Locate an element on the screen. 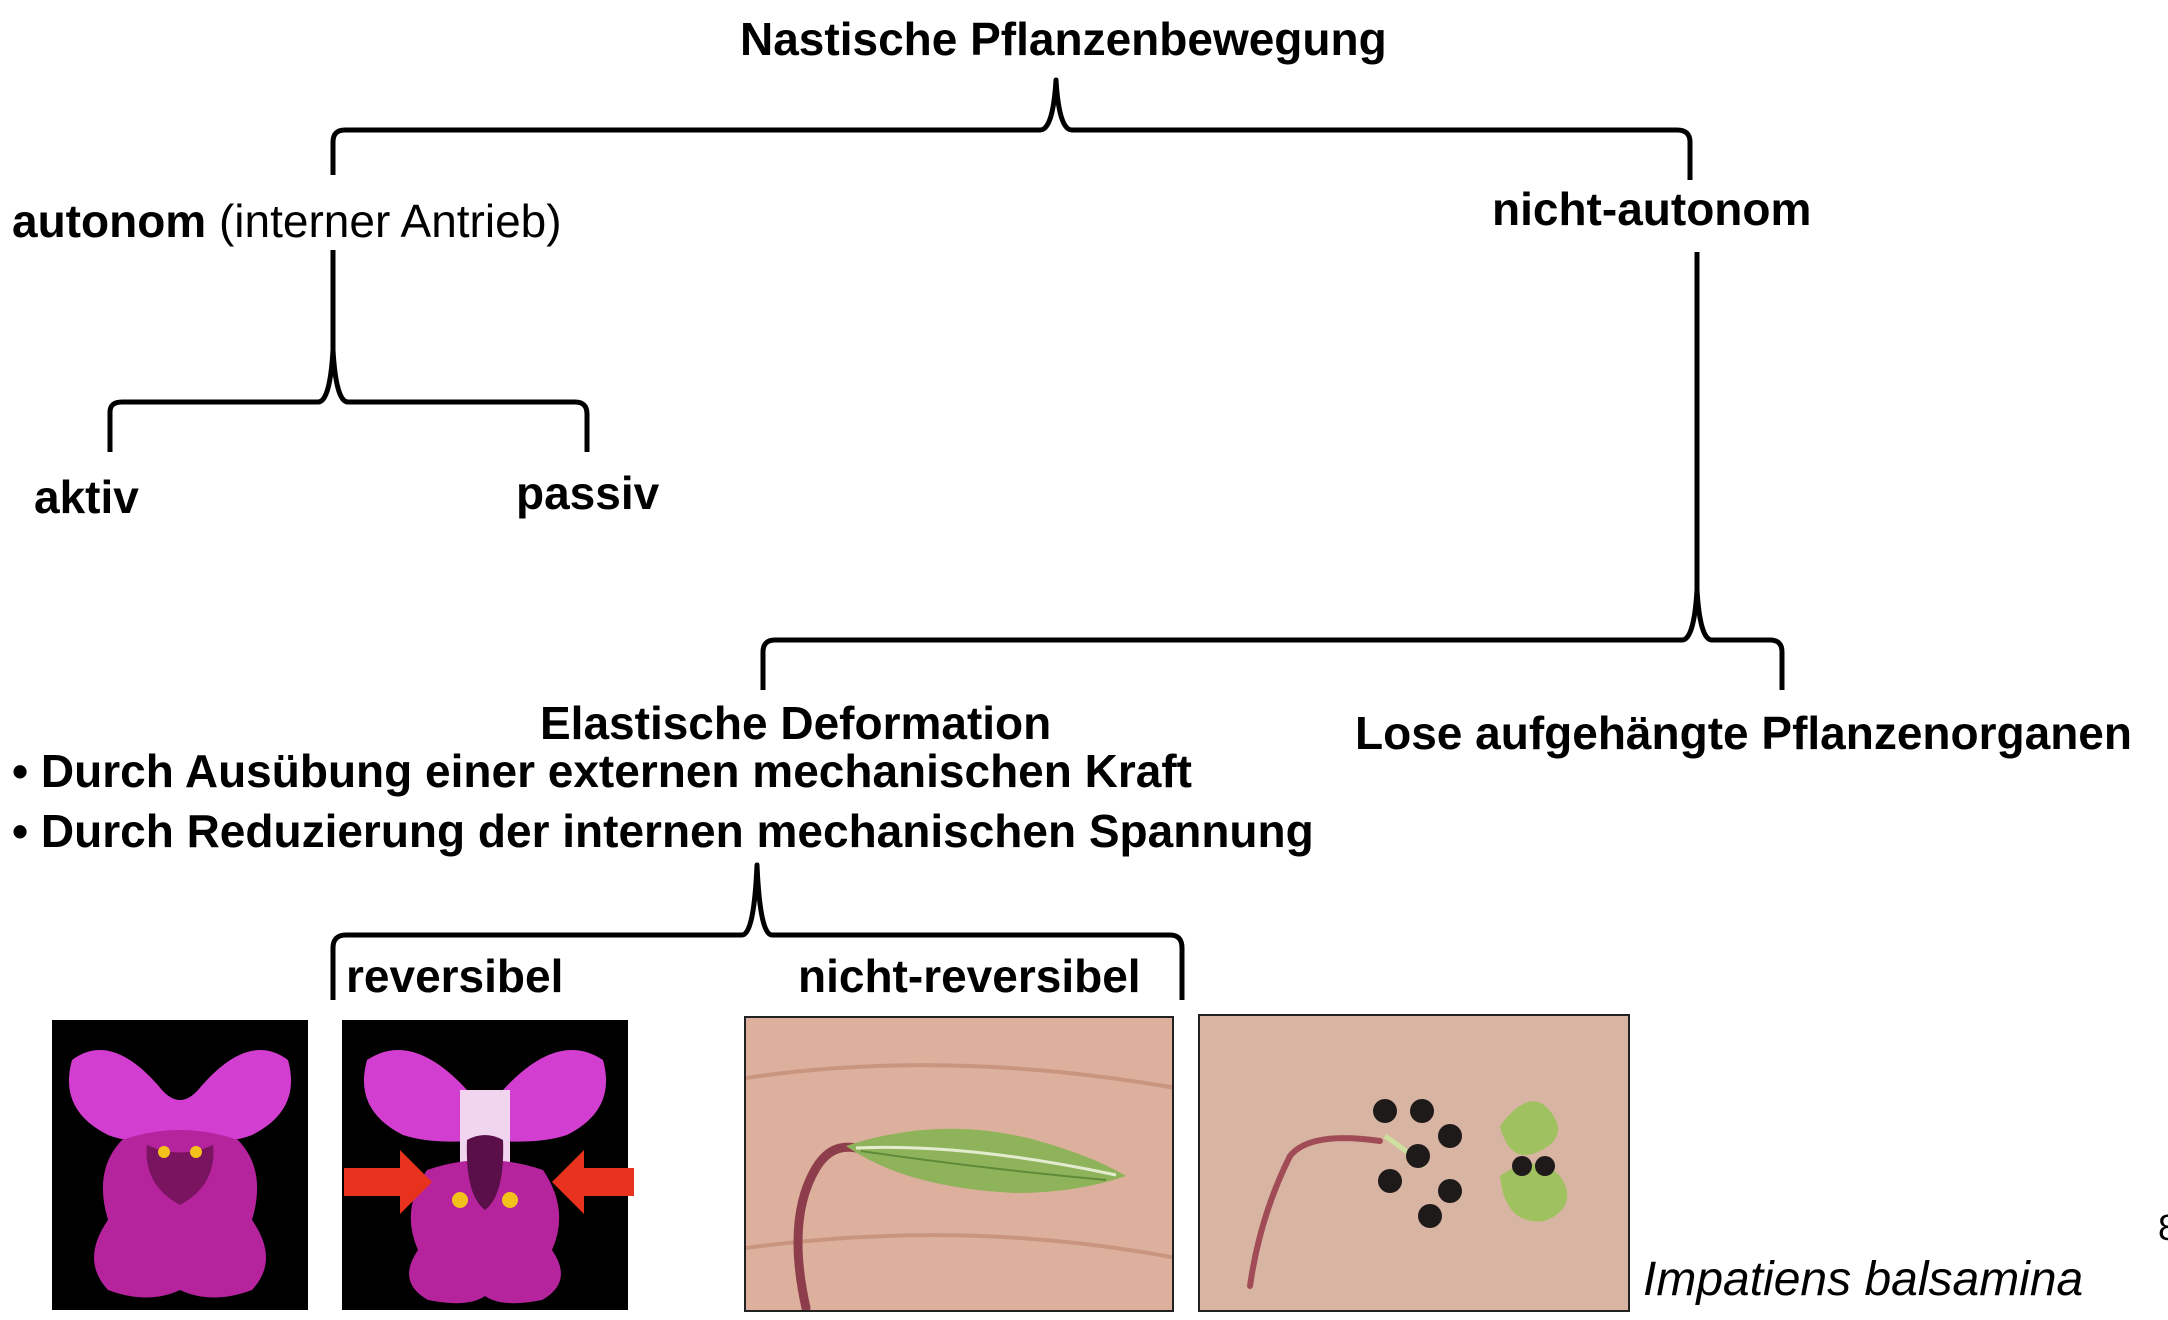 The width and height of the screenshot is (2168, 1320). species-caption: Impatiens balsamina is located at coordinates (1863, 1279).